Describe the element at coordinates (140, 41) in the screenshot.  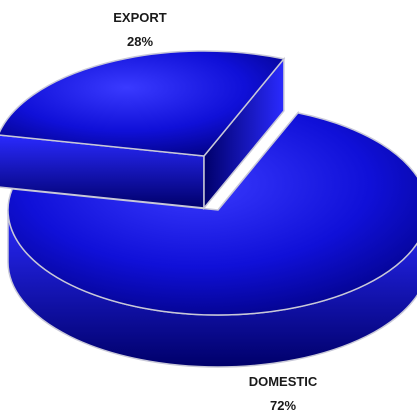
I see `slice-export-value-label: 28%` at that location.